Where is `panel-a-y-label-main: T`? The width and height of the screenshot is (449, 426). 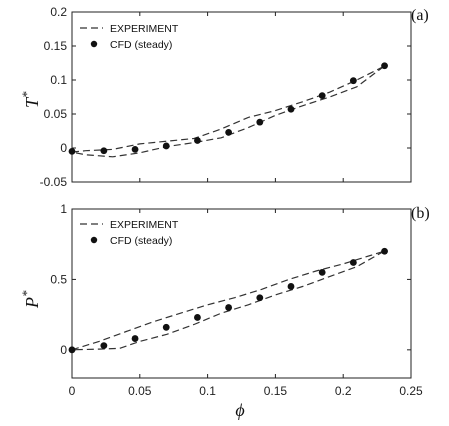 panel-a-y-label-main: T is located at coordinates (32, 102).